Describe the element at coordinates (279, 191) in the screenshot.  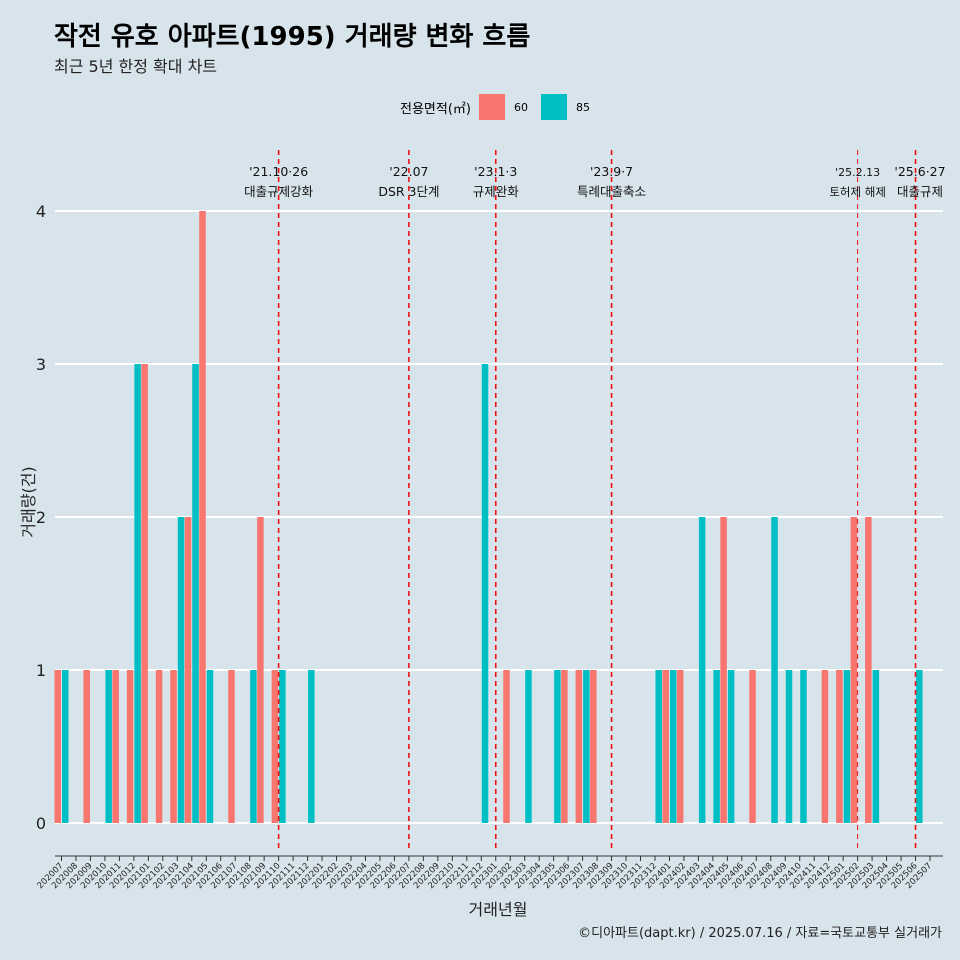
I see `event-text-label: 대출규제강화` at that location.